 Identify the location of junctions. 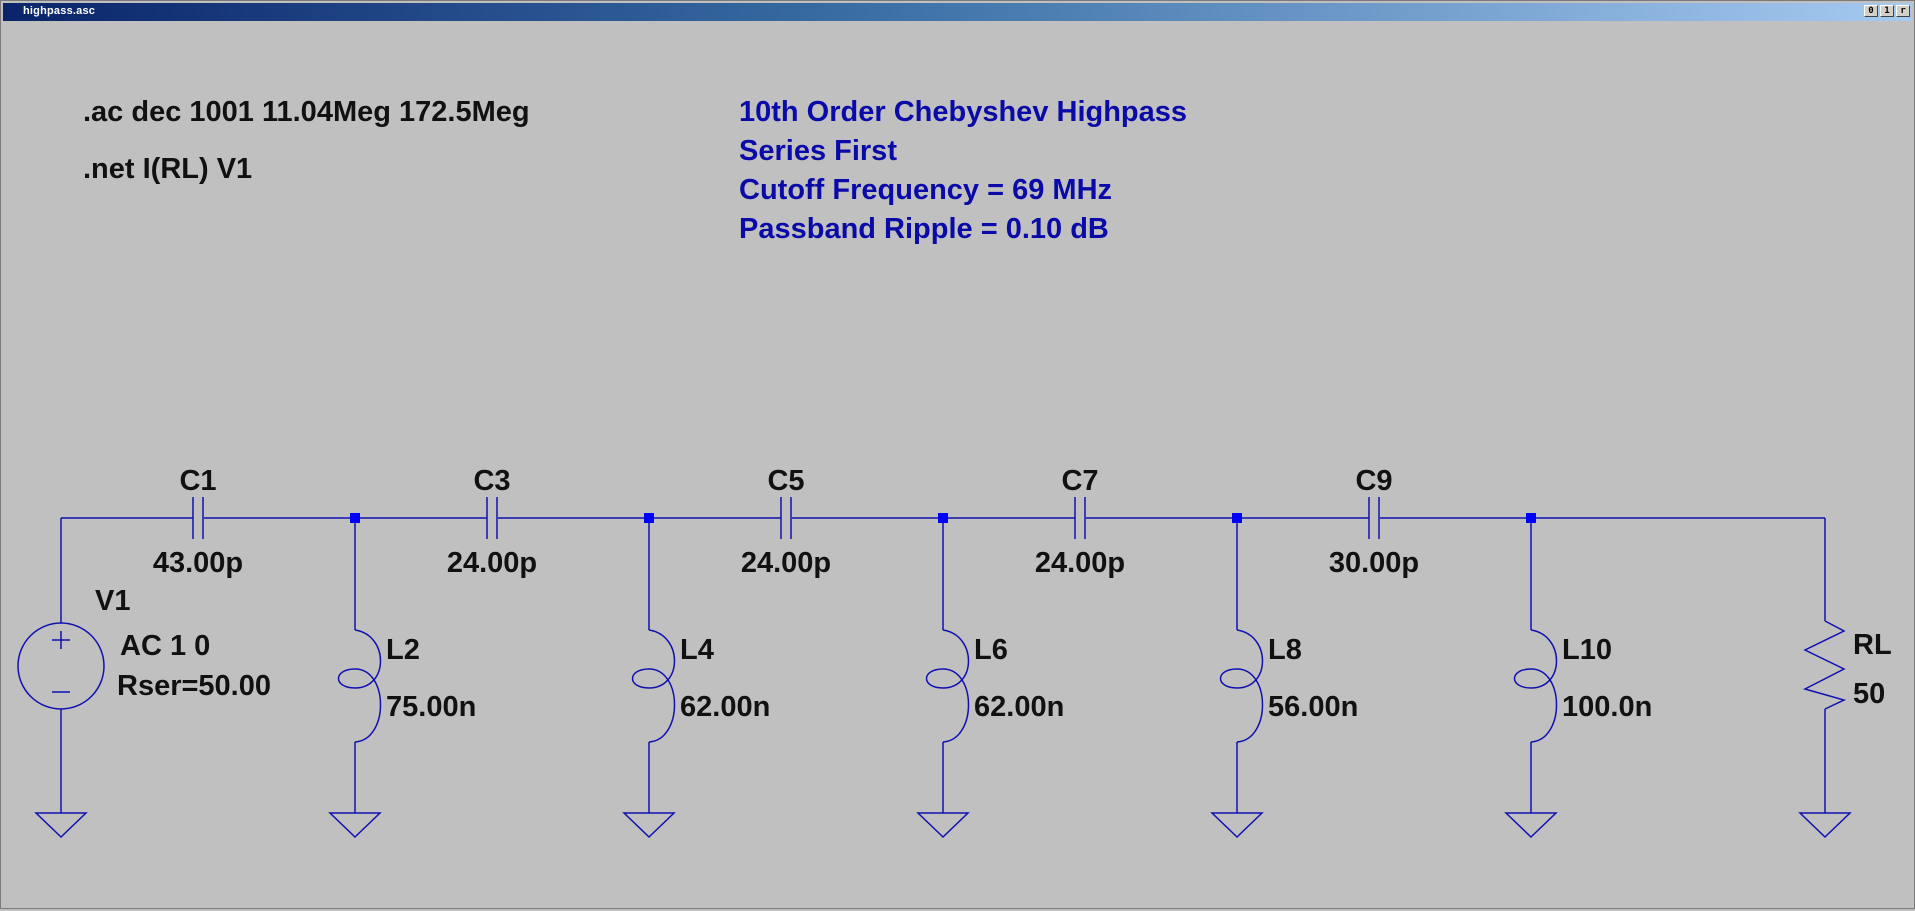
(943, 518).